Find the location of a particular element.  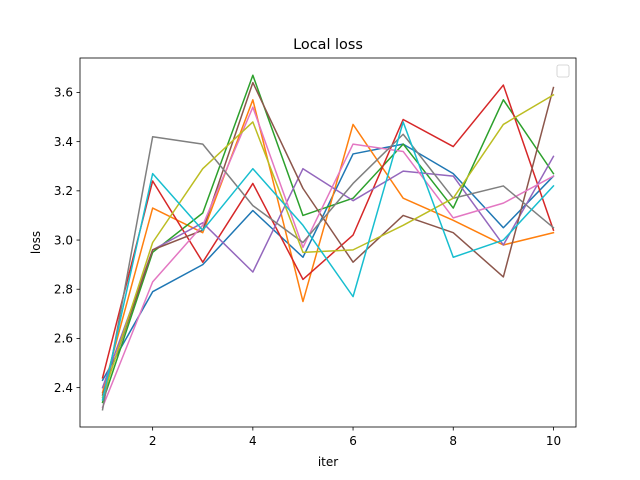

x-tick-label: 2 is located at coordinates (153, 441).